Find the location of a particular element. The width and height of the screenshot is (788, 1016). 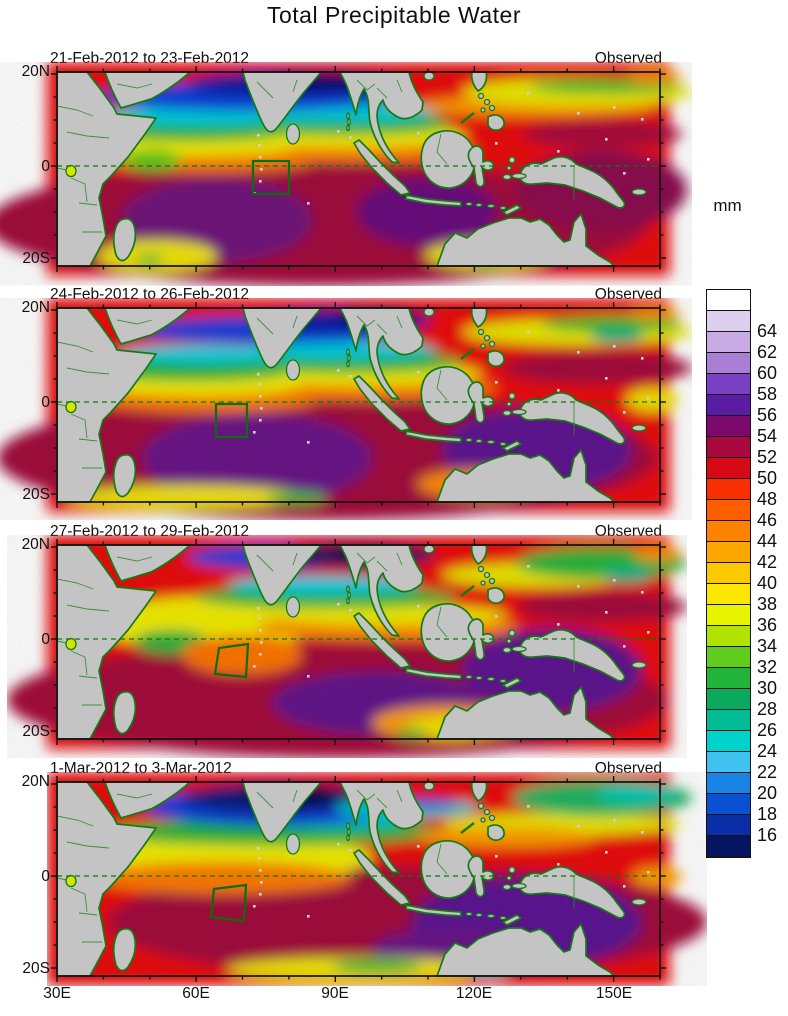

colorbar-tick-label: 18 is located at coordinates (767, 814).